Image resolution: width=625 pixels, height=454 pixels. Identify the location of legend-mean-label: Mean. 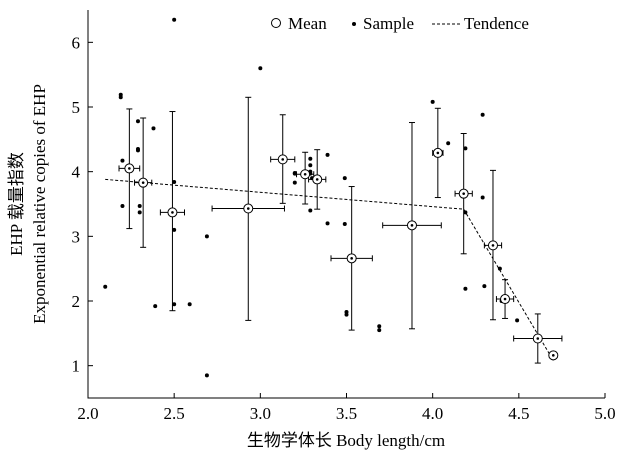
(307, 23).